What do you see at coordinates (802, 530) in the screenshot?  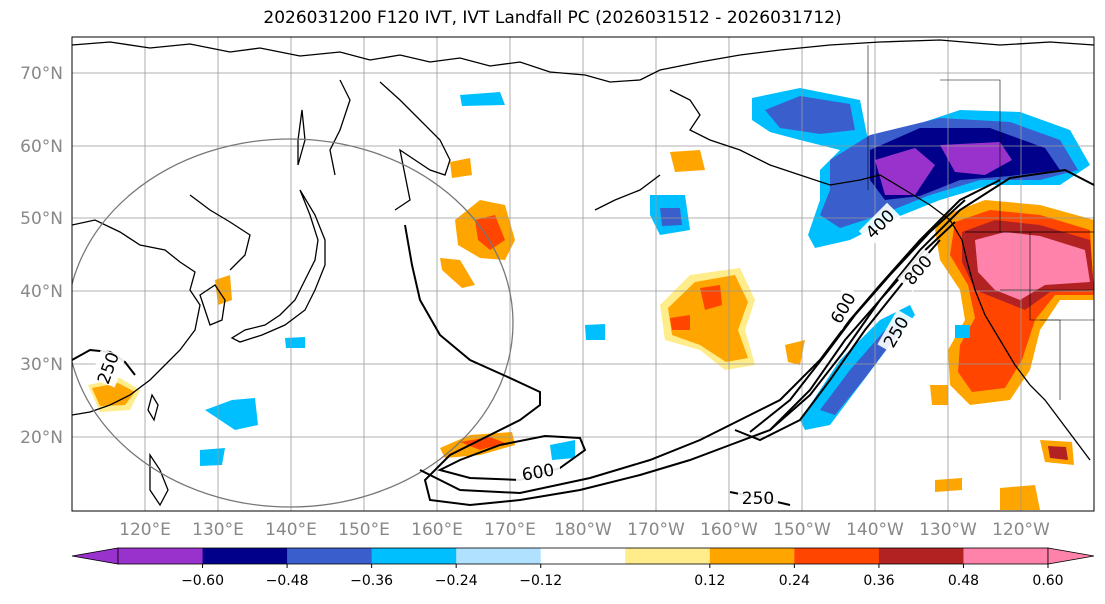 I see `lon-label-150w: 150°W` at bounding box center [802, 530].